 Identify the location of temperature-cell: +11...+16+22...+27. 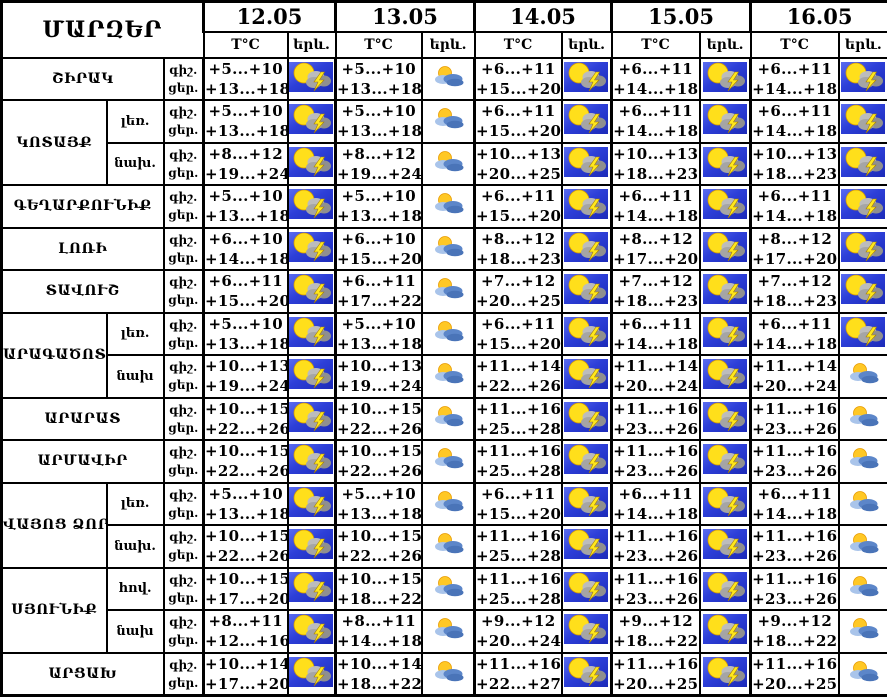
(518, 674).